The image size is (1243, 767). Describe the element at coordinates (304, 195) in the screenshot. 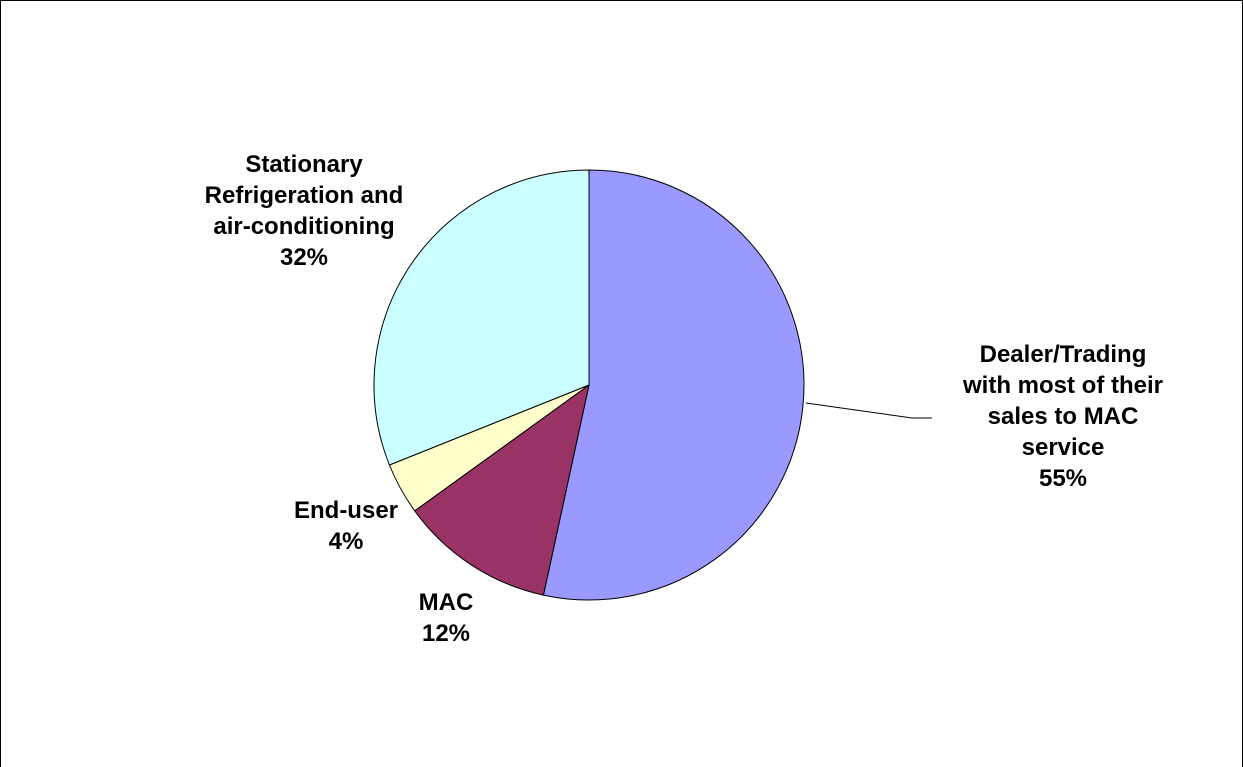

I see `data-label-line: Refrigeration and` at that location.